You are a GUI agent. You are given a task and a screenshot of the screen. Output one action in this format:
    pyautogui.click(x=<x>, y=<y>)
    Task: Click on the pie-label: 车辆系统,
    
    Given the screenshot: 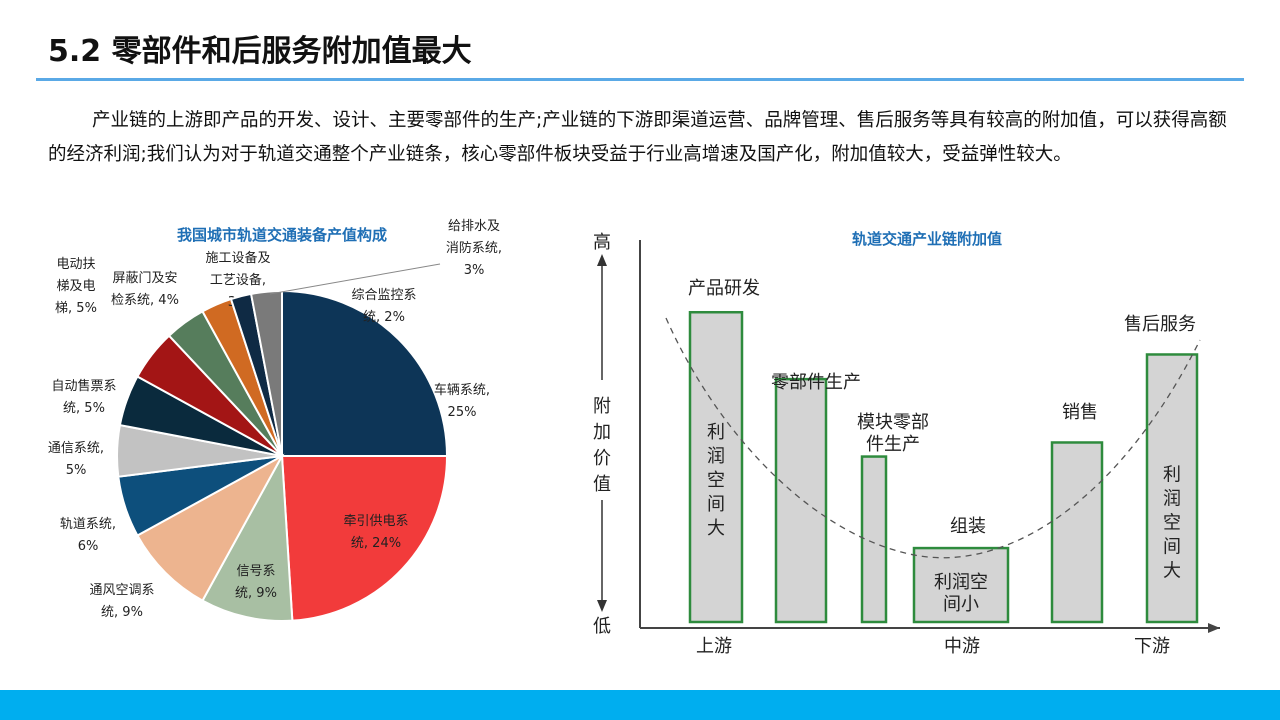 What is the action you would take?
    pyautogui.click(x=462, y=390)
    